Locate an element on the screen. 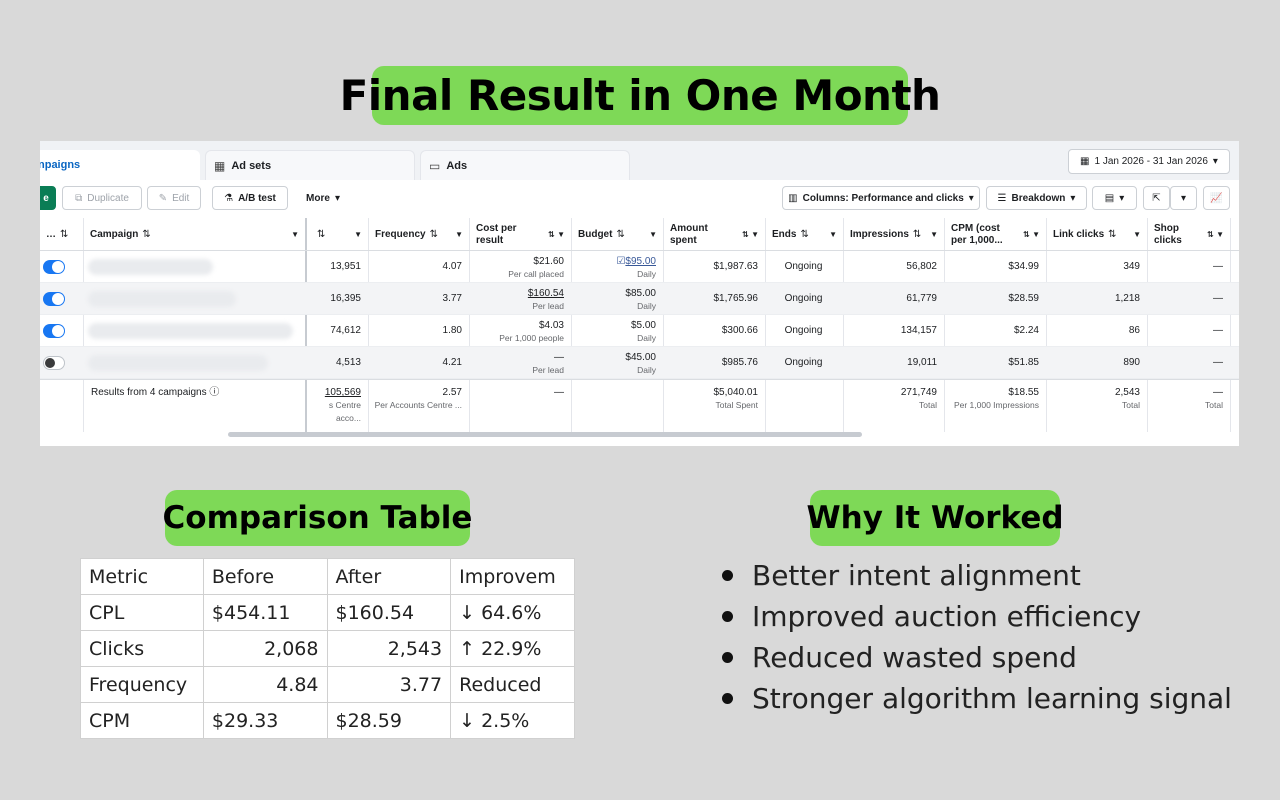 The height and width of the screenshot is (800, 1280). totals-cpr: — is located at coordinates (520, 396).